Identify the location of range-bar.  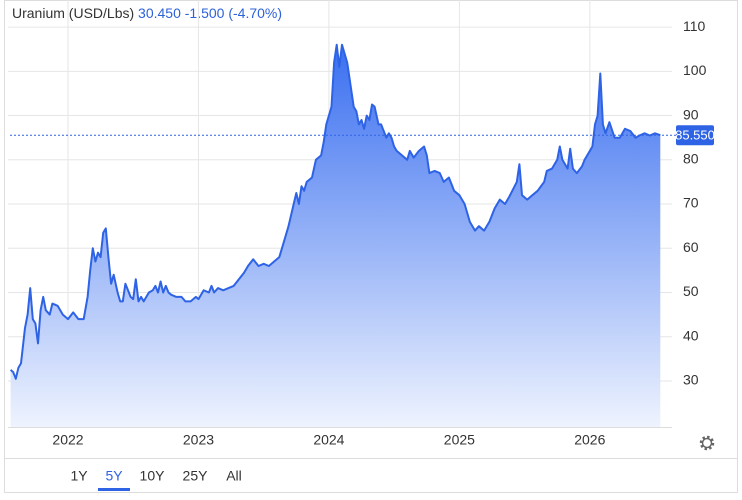
(371, 475).